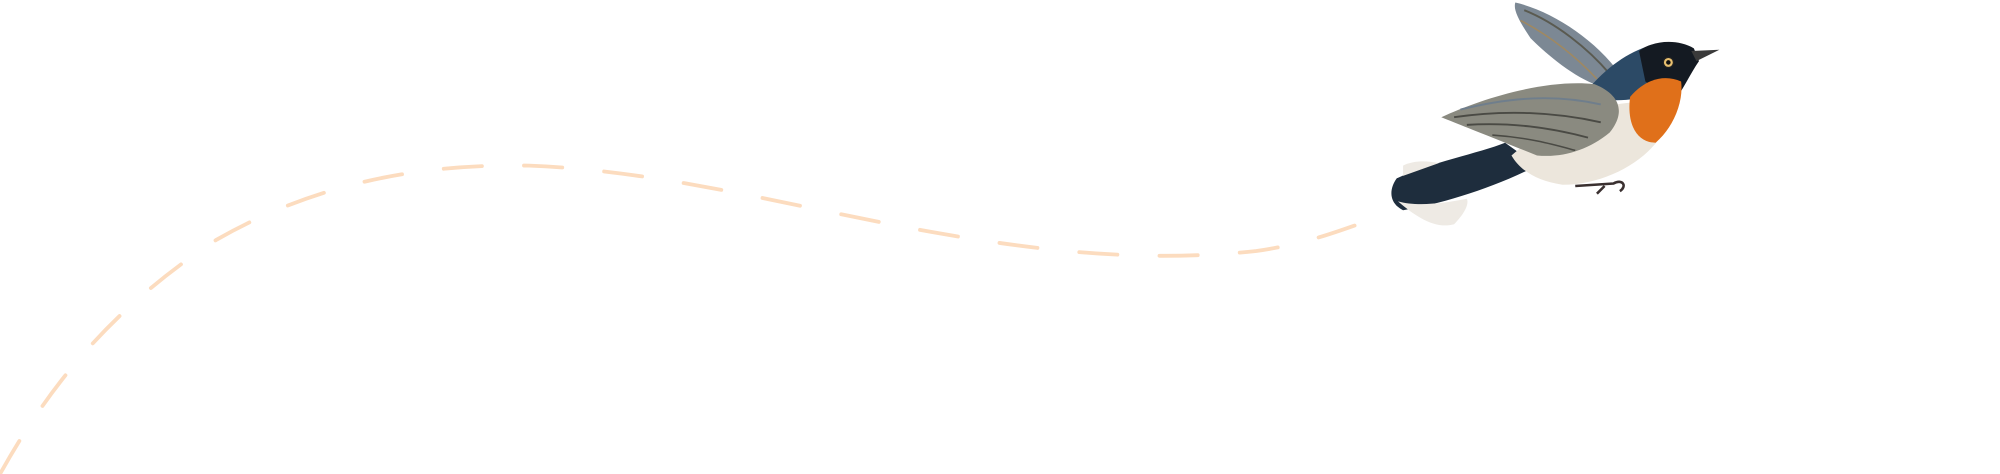 This screenshot has height=474, width=2000. I want to click on bird-upper-wing, so click(1567, 43).